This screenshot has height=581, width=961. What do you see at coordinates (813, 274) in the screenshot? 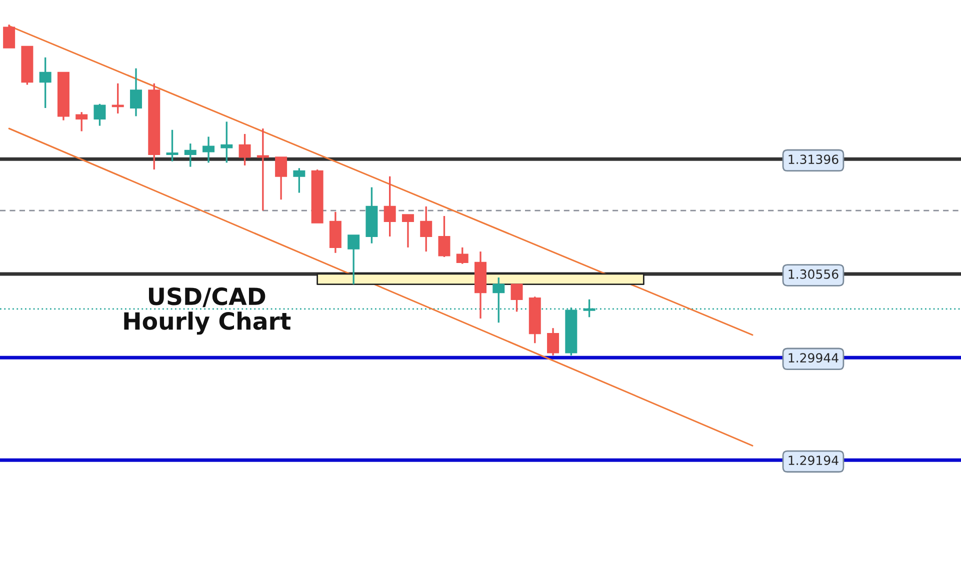
I see `y-tick-label: 1.30556` at bounding box center [813, 274].